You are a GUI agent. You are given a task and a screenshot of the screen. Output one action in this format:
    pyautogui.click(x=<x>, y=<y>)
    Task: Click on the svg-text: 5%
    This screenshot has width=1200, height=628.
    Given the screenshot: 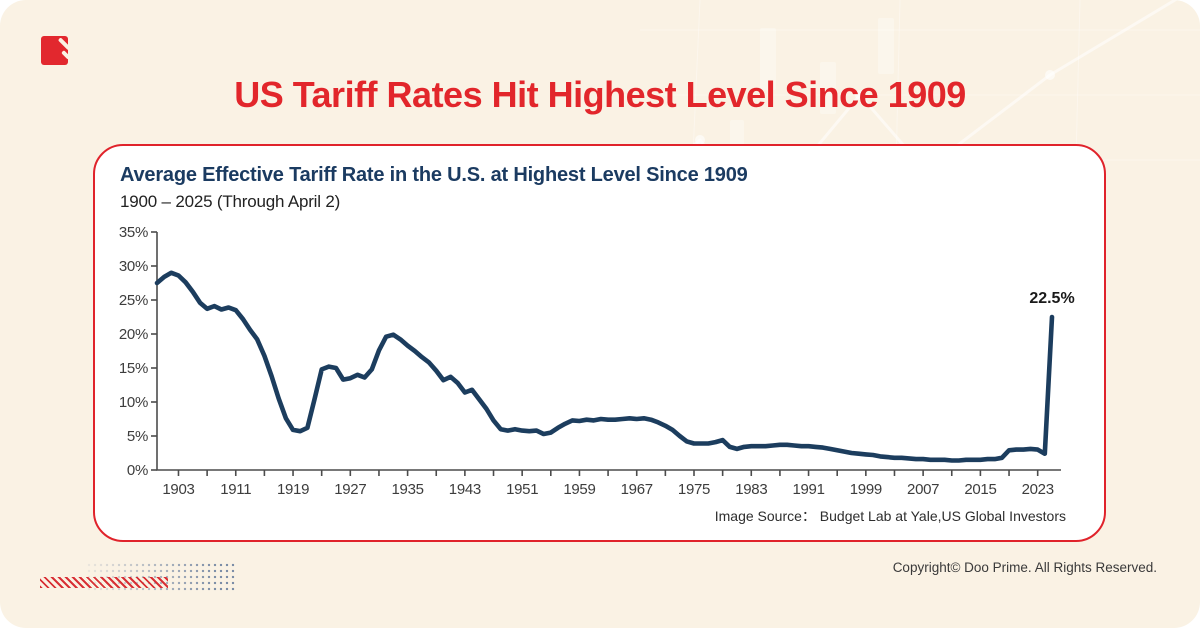 What is the action you would take?
    pyautogui.click(x=137, y=436)
    